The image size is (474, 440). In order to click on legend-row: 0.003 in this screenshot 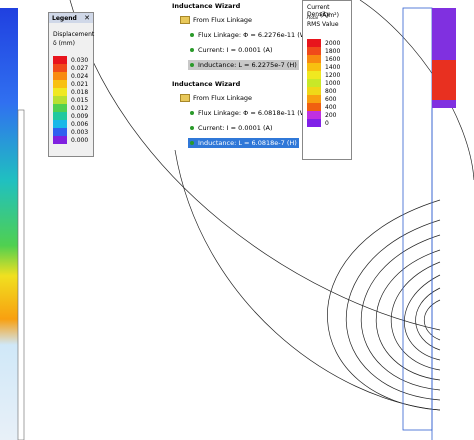, I will do `click(71, 132)`.